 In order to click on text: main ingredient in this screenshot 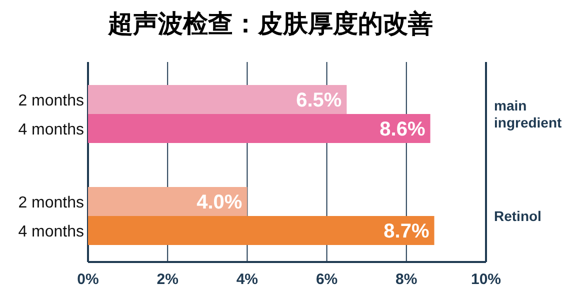, I will do `click(528, 114)`.